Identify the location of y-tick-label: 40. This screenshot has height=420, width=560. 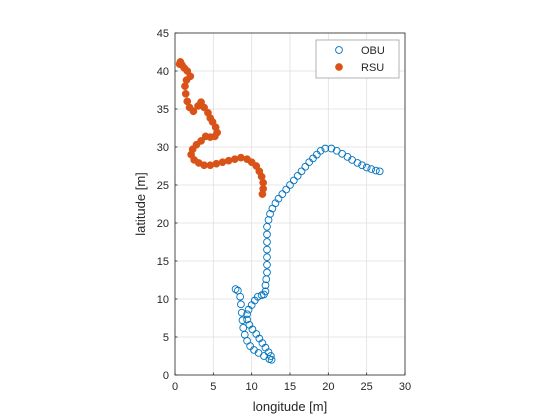
(163, 72).